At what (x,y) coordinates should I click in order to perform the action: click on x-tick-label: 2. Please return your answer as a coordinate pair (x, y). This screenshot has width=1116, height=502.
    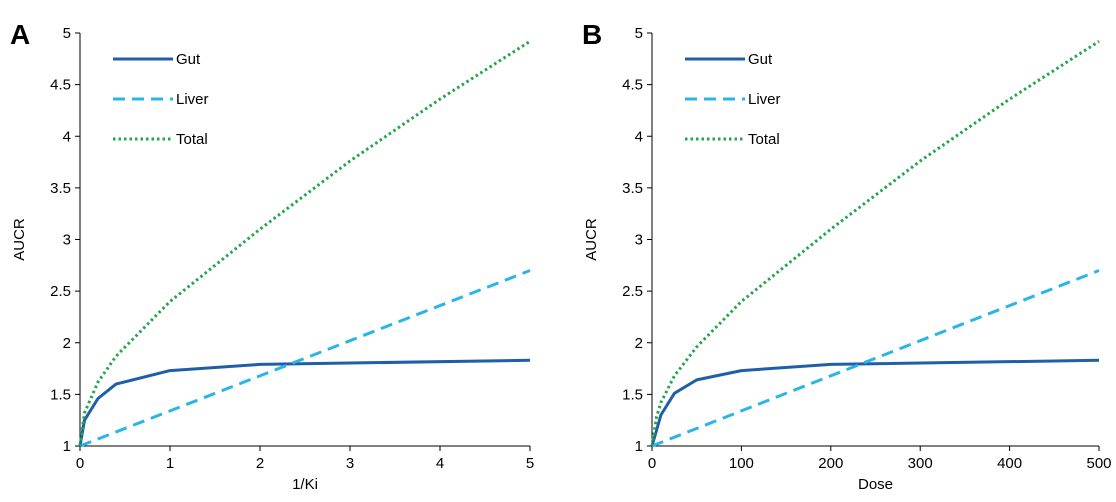
    Looking at the image, I should click on (260, 463).